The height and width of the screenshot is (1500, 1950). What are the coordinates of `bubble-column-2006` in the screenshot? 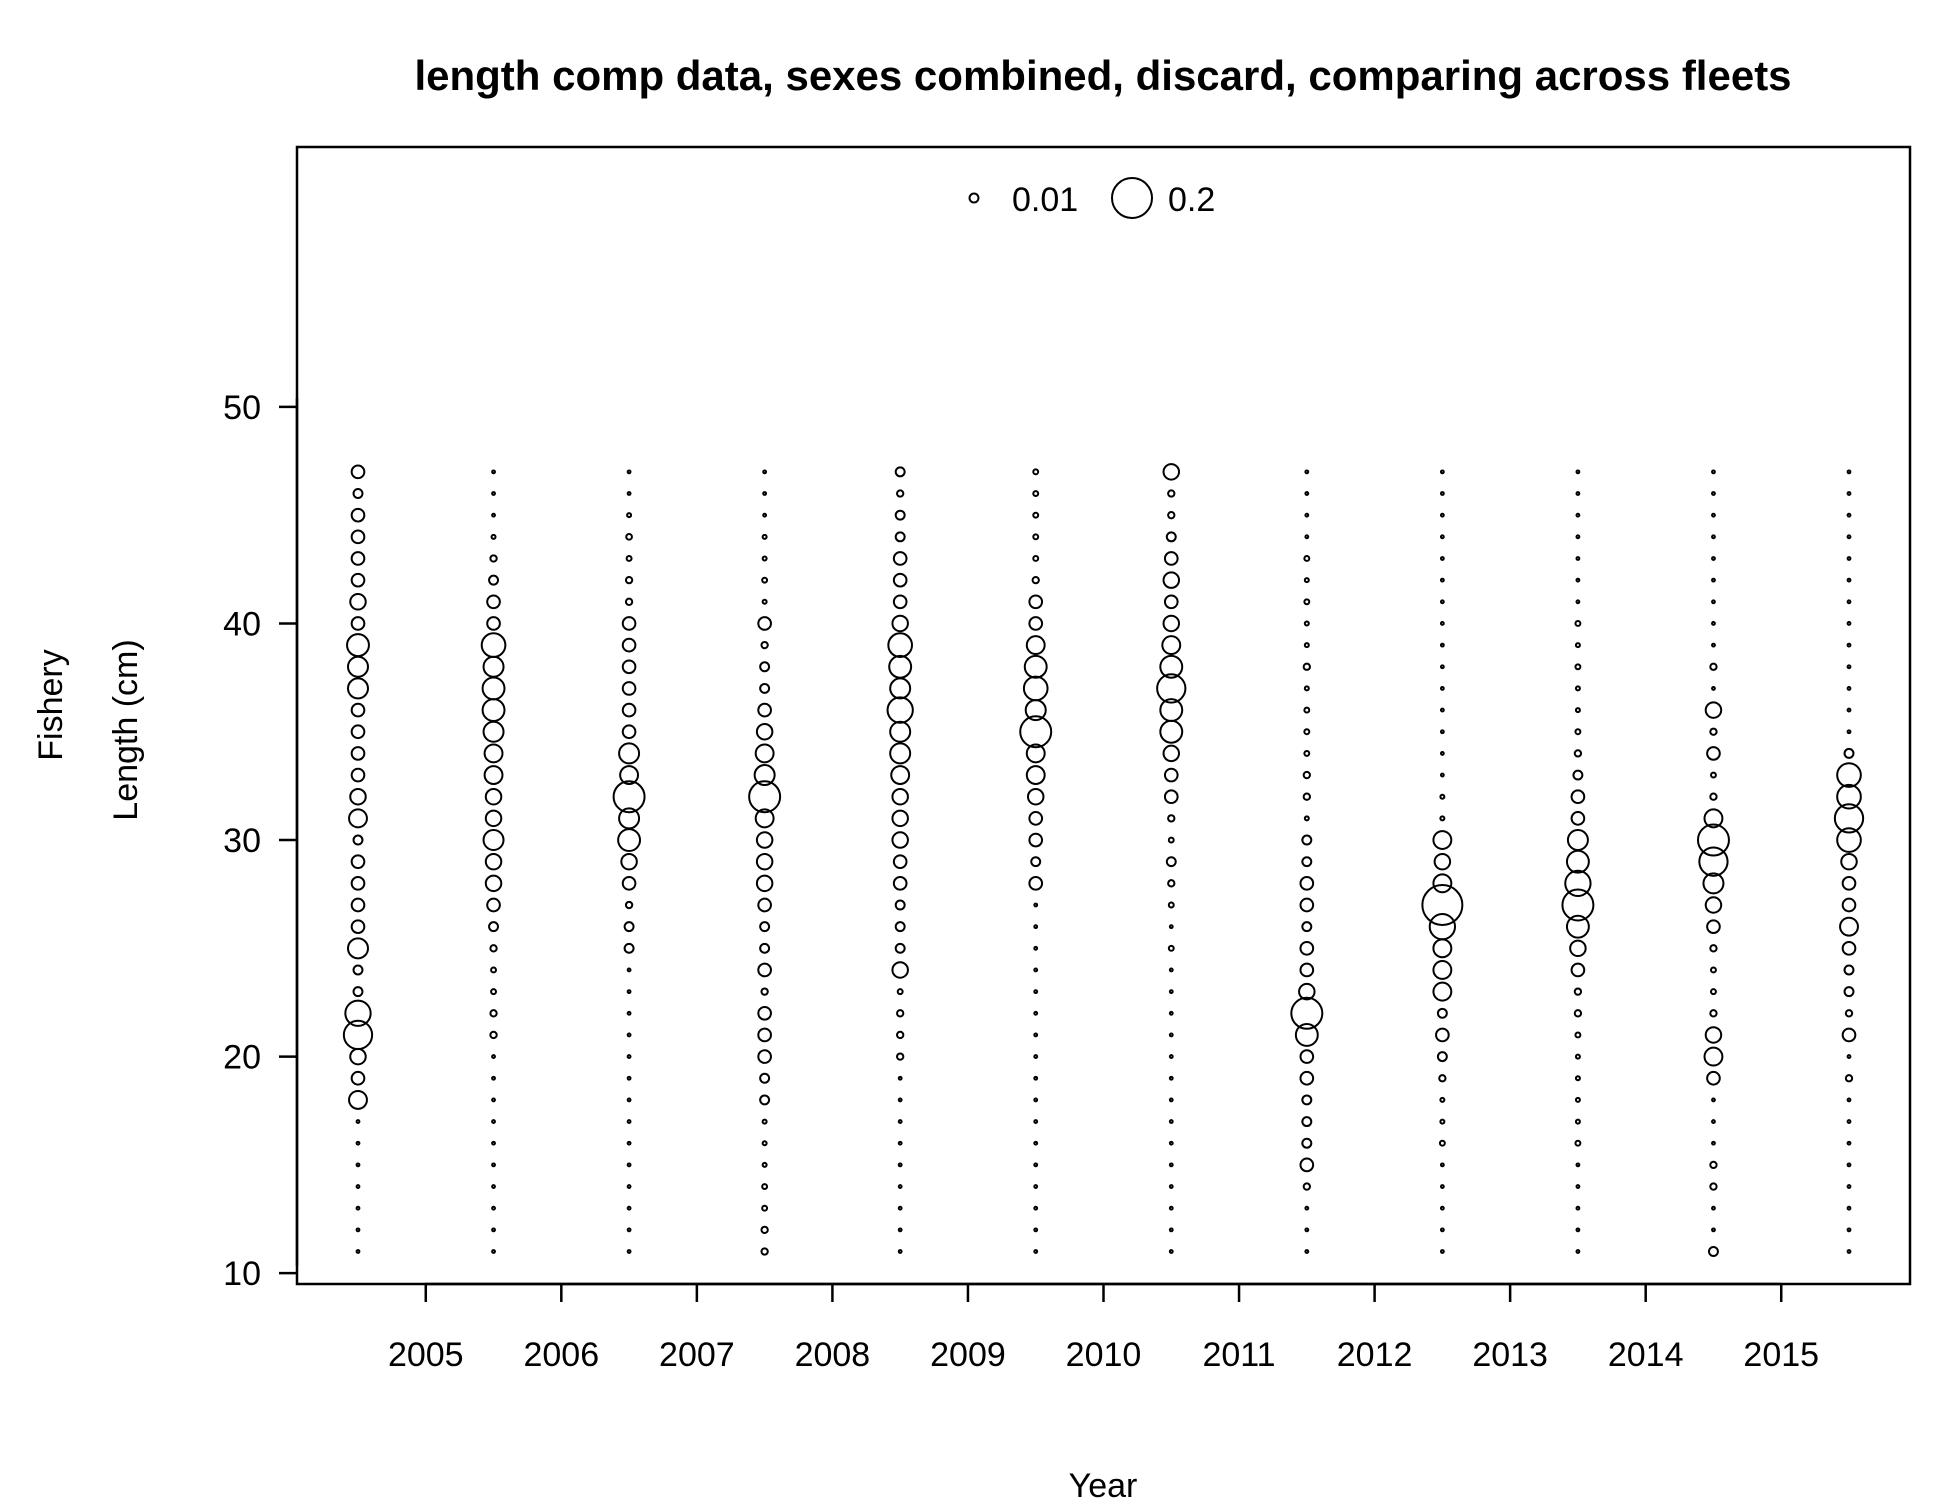 It's located at (493, 861).